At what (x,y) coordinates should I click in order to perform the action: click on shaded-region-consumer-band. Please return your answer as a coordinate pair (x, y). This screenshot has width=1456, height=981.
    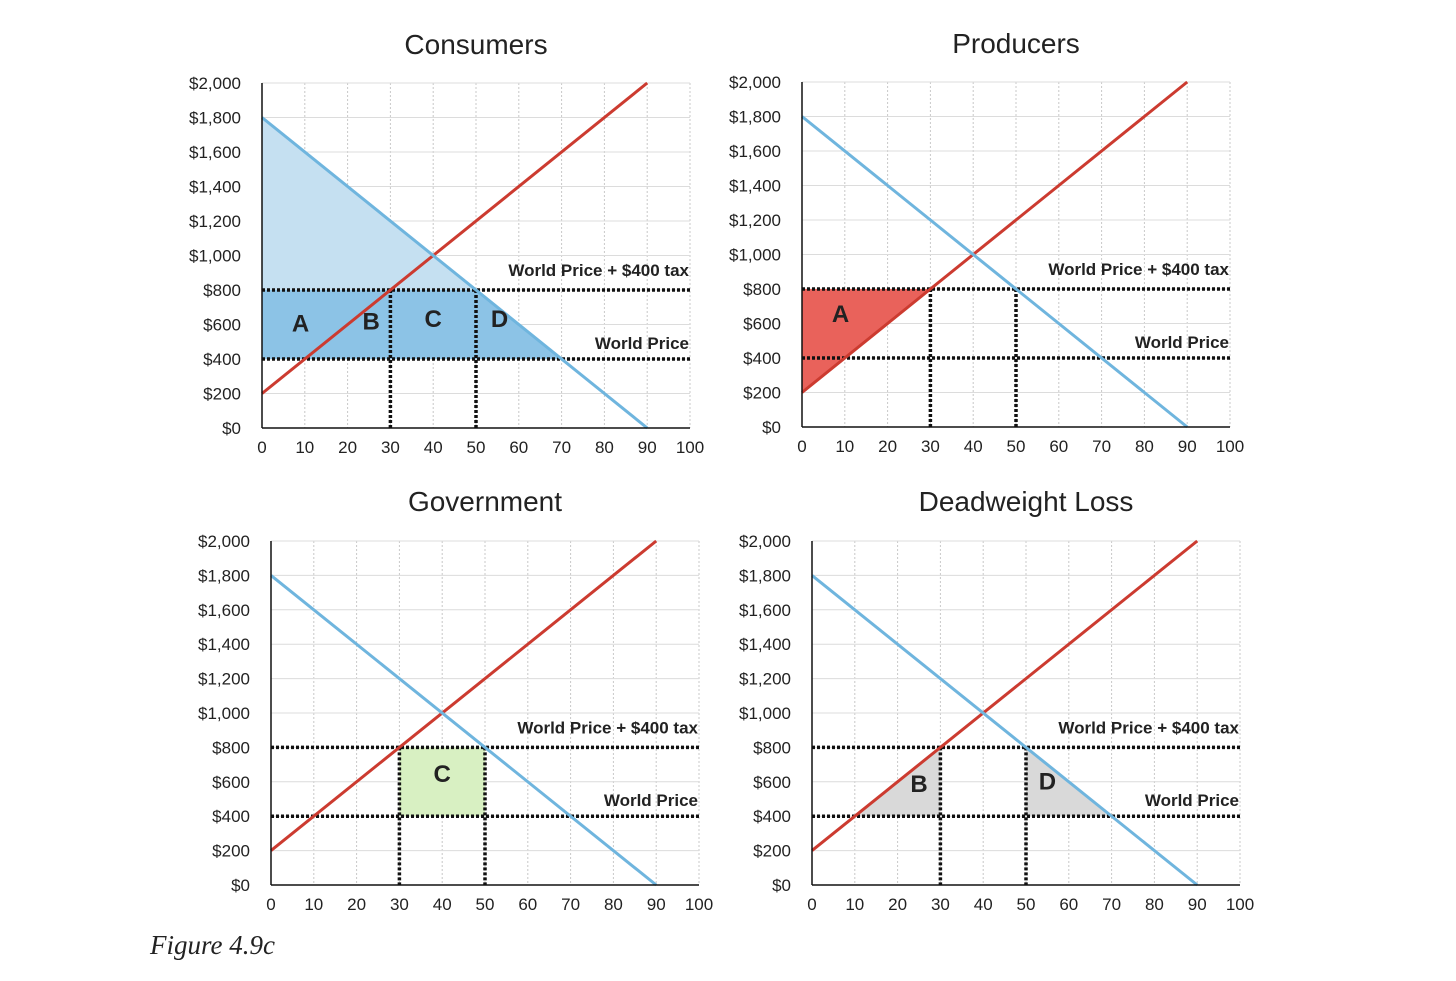
    Looking at the image, I should click on (412, 324).